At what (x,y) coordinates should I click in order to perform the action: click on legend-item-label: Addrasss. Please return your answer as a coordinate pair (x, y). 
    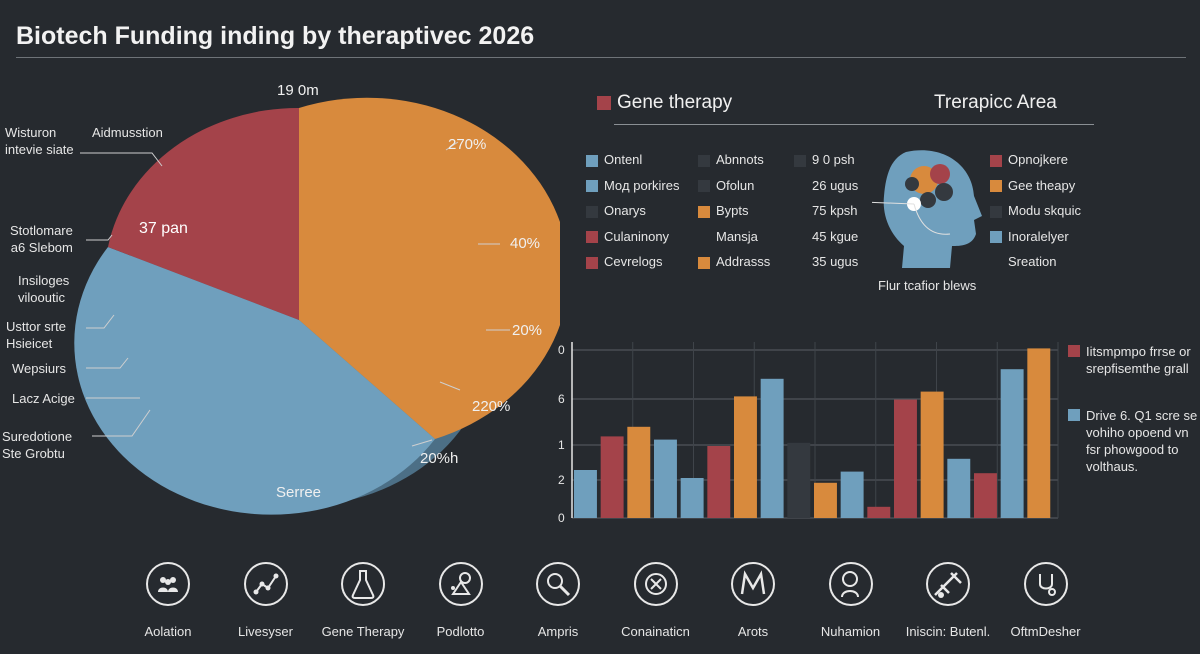
    Looking at the image, I should click on (743, 261).